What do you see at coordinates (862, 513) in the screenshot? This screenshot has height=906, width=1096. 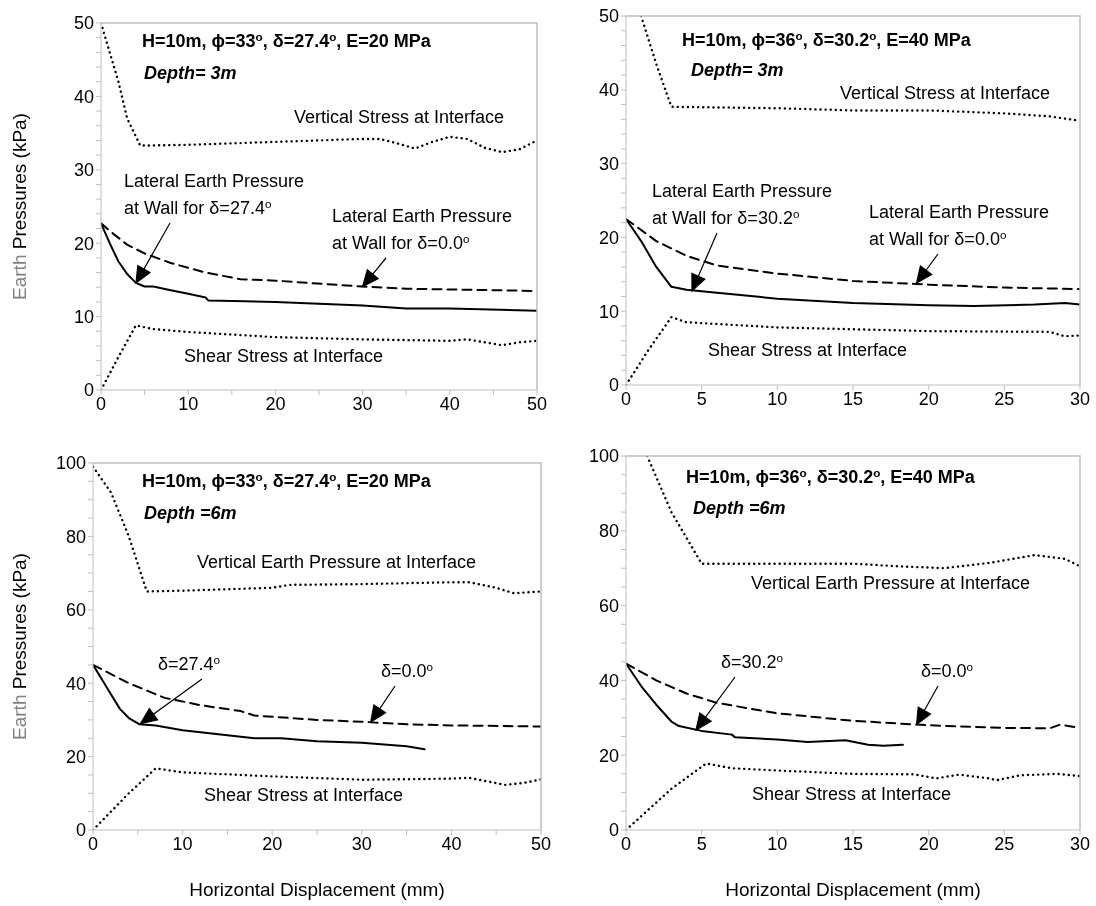 I see `line-series` at bounding box center [862, 513].